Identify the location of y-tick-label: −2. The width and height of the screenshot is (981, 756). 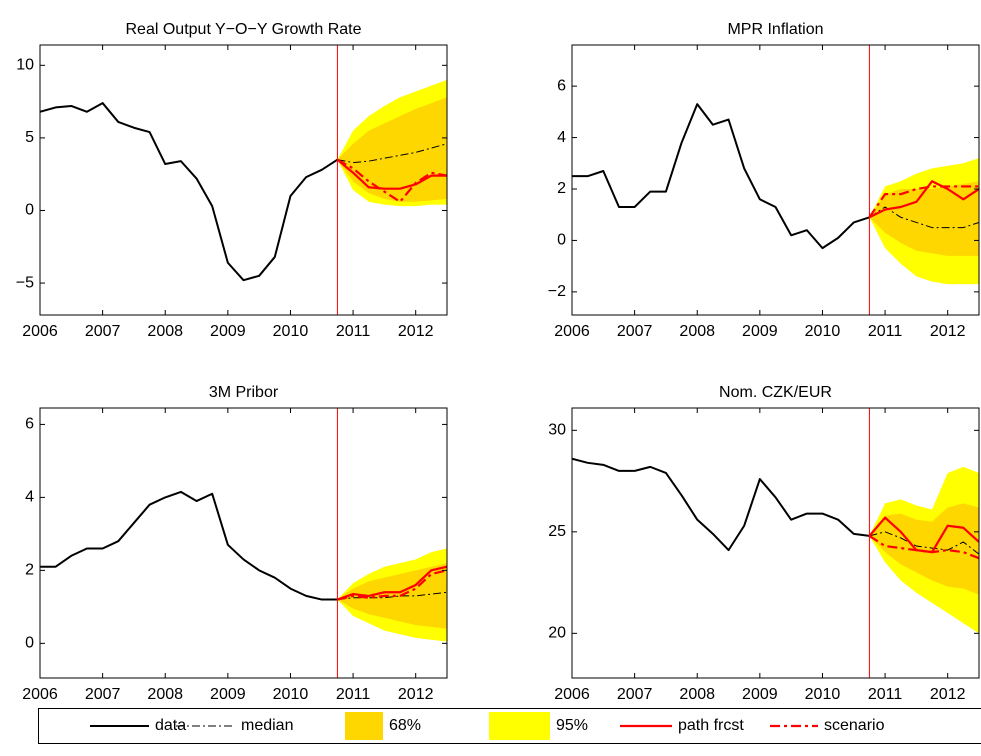
(557, 291).